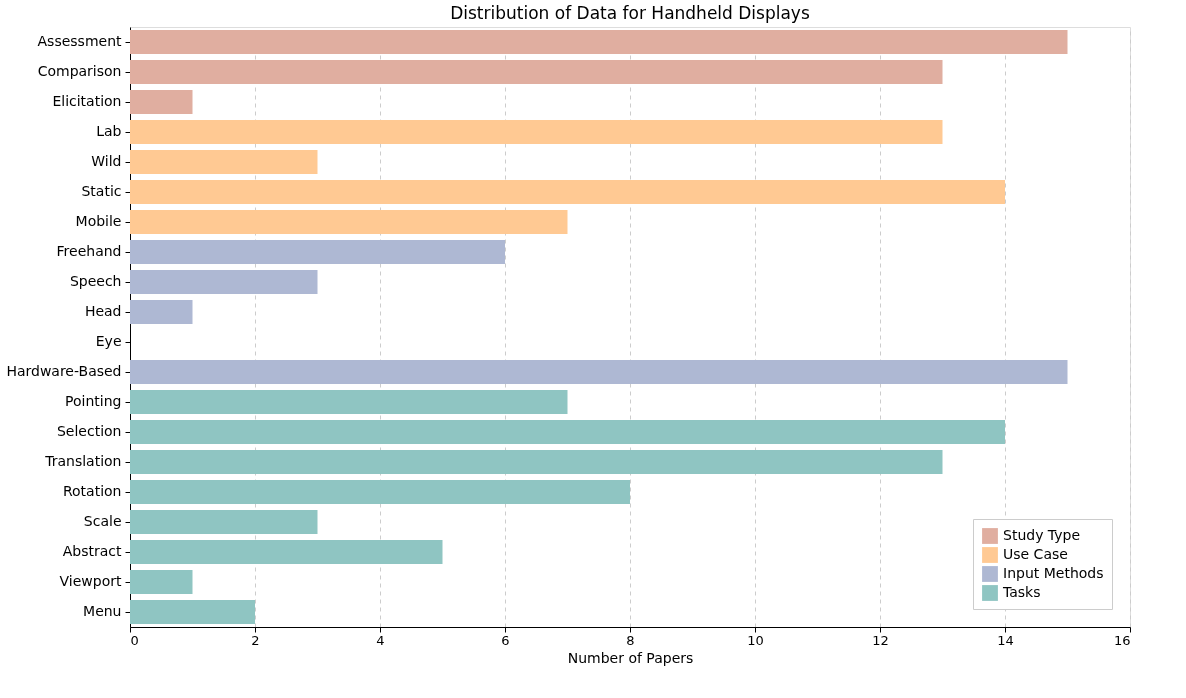 This screenshot has width=1186, height=698. What do you see at coordinates (880, 640) in the screenshot?
I see `x-tick-label: 12` at bounding box center [880, 640].